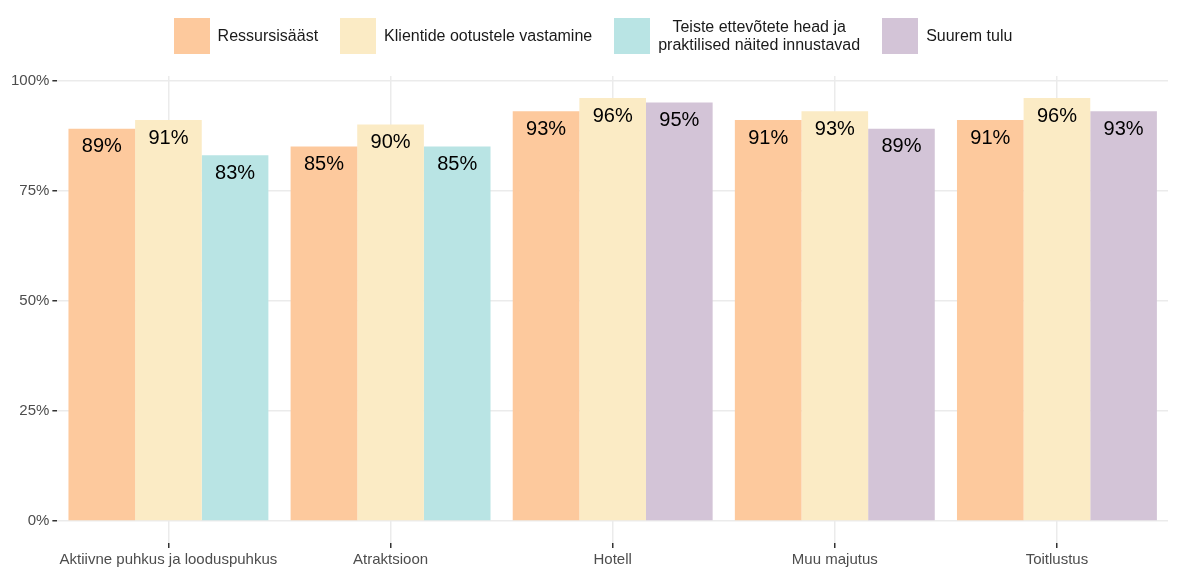 Image resolution: width=1186 pixels, height=580 pixels. I want to click on x-tick-label: Hotell, so click(612, 559).